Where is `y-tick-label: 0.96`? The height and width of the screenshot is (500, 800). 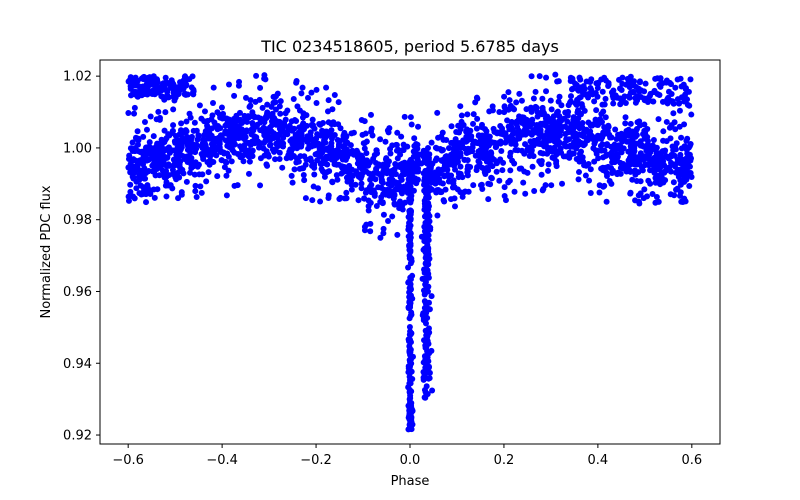
y-tick-label: 0.96 is located at coordinates (77, 292).